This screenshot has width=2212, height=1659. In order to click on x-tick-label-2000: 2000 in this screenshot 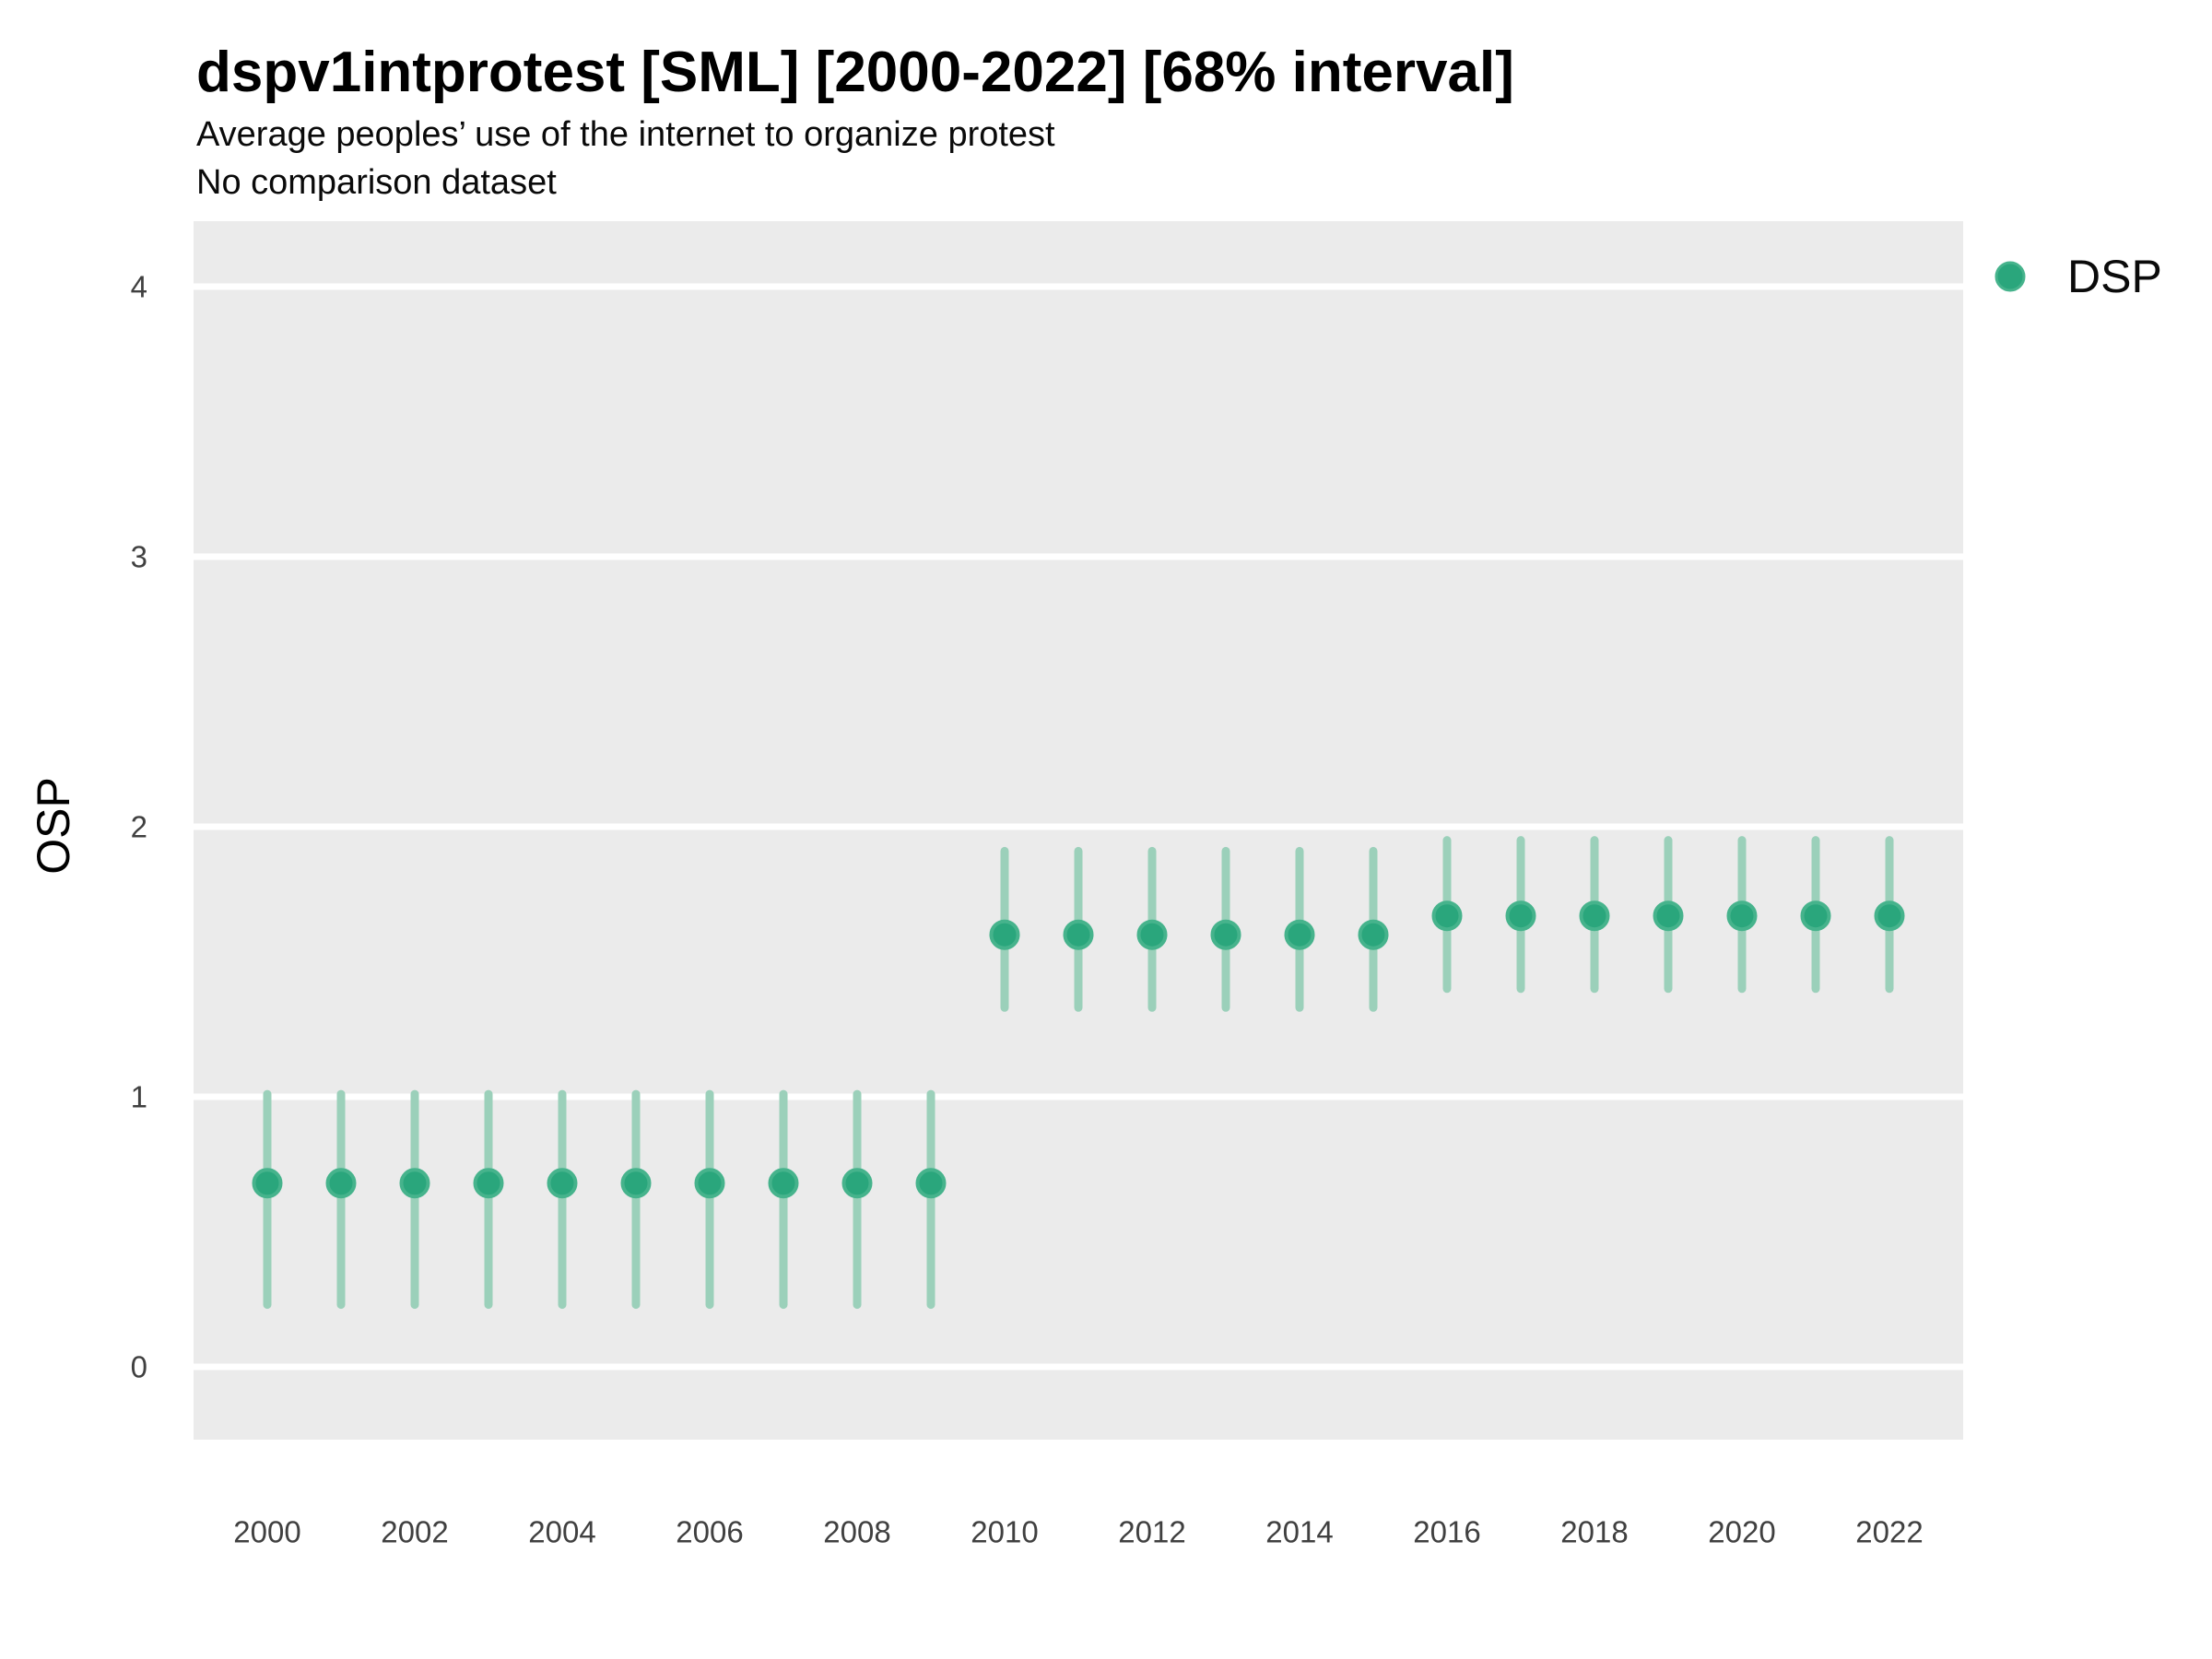, I will do `click(266, 1532)`.